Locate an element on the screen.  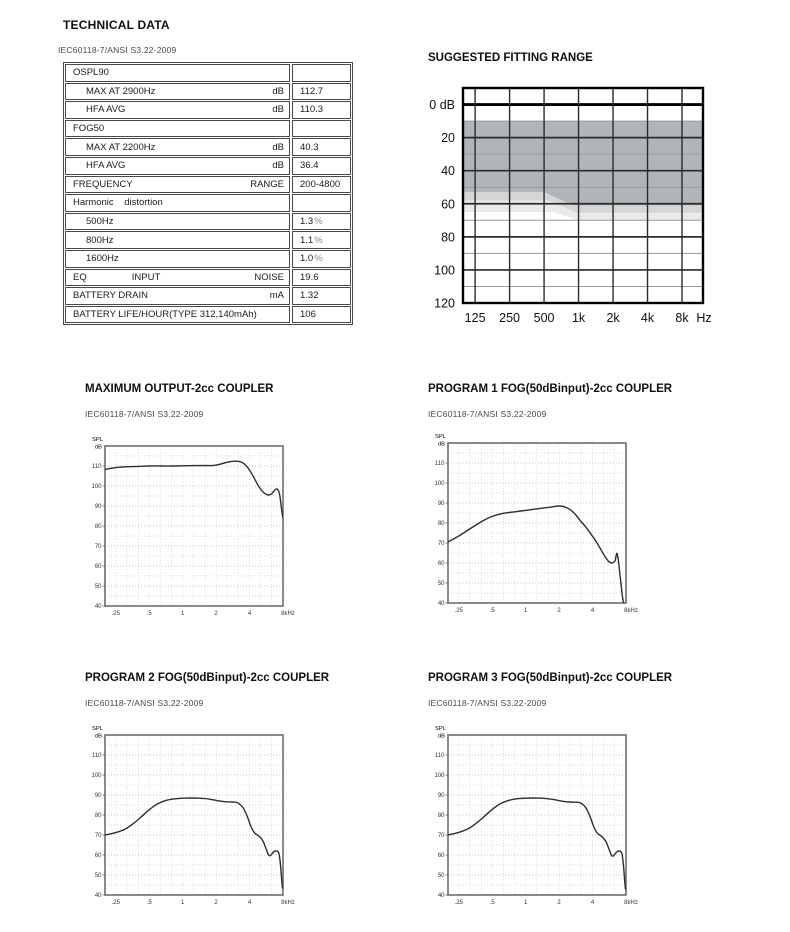
row-label: OSPL90 is located at coordinates (91, 73).